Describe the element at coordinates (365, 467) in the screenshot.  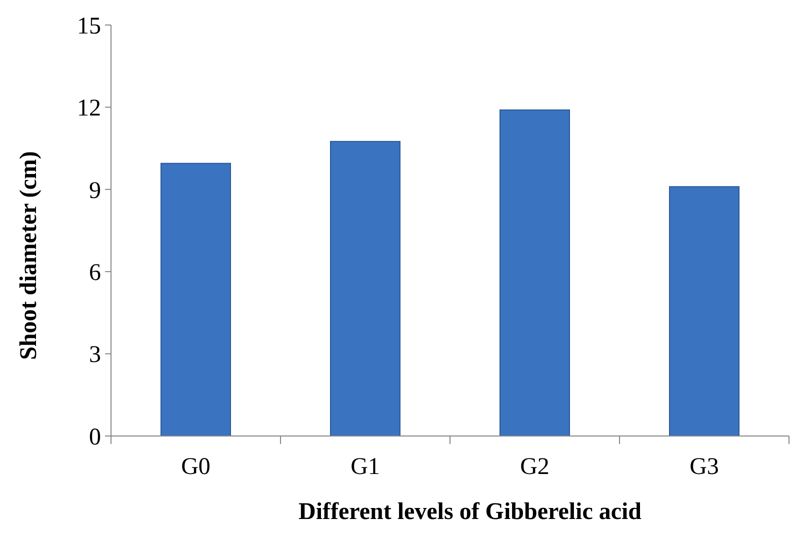
I see `x-tick-label: G1` at that location.